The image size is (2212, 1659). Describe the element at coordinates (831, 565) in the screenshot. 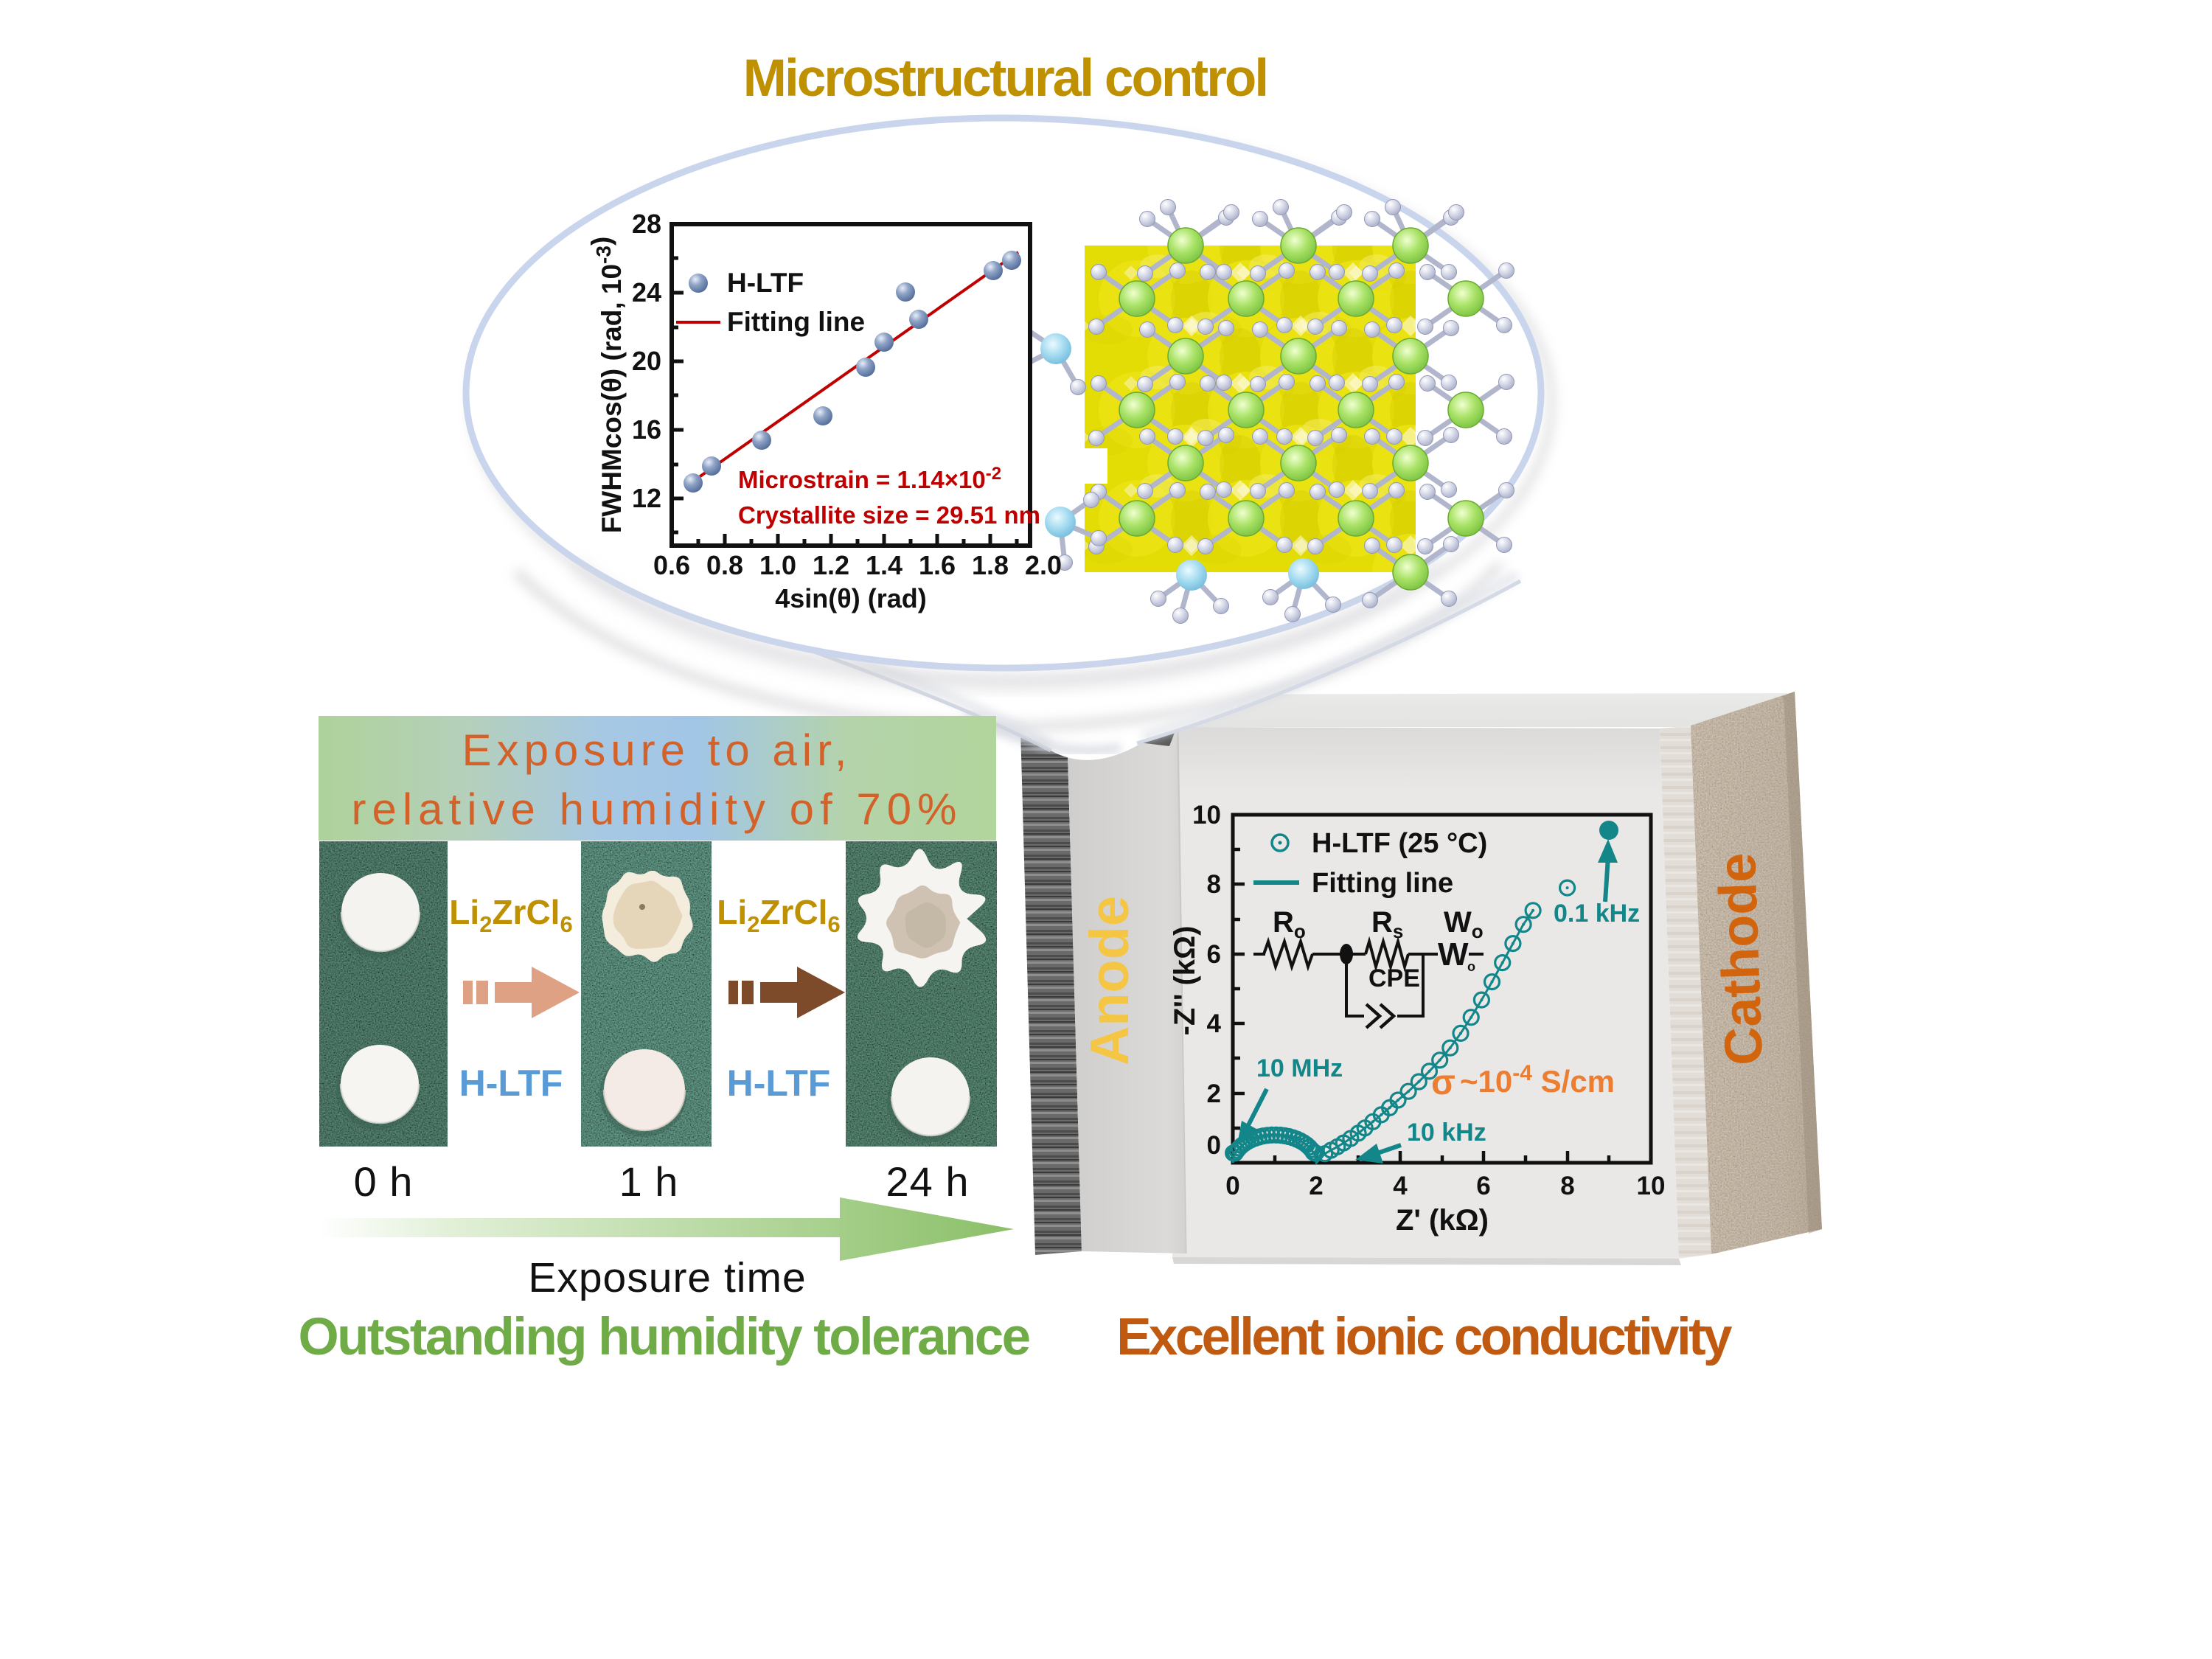

I see `svg-text: 1.2` at that location.